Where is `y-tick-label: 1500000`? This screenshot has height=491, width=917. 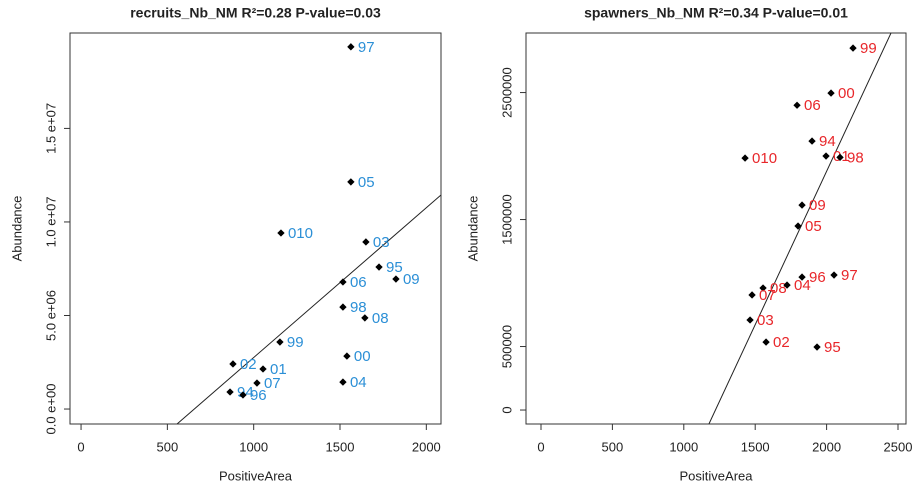 y-tick-label: 1500000 is located at coordinates (506, 219).